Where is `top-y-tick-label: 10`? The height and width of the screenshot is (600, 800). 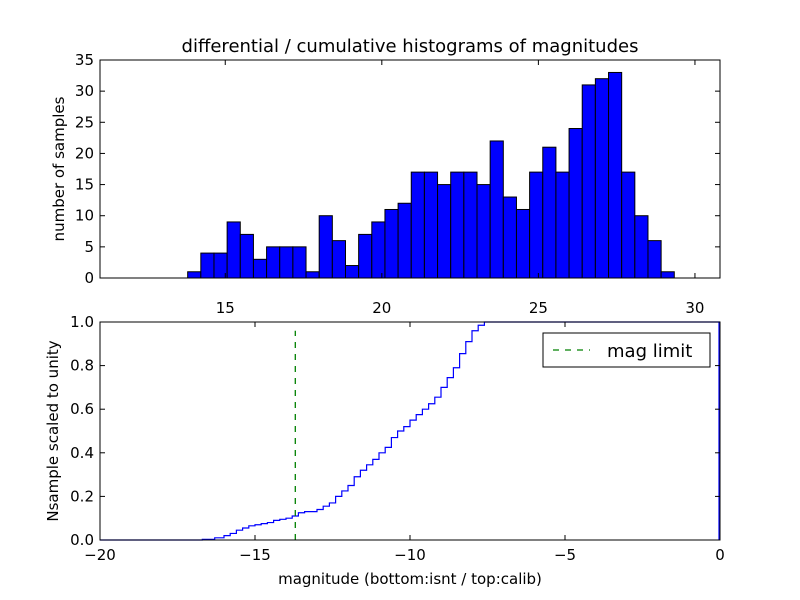 top-y-tick-label: 10 is located at coordinates (84, 216).